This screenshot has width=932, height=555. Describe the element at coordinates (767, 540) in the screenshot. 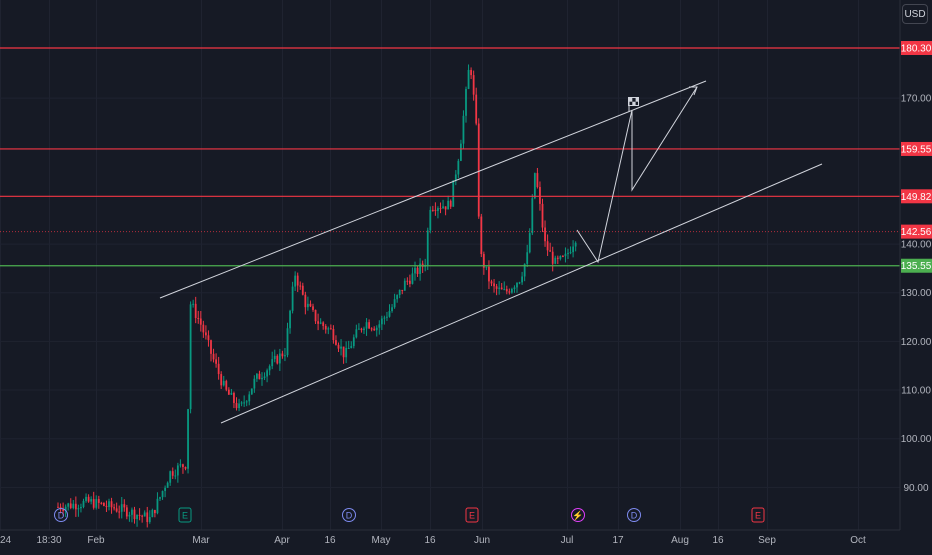

I see `time-axis-label: Sep` at that location.